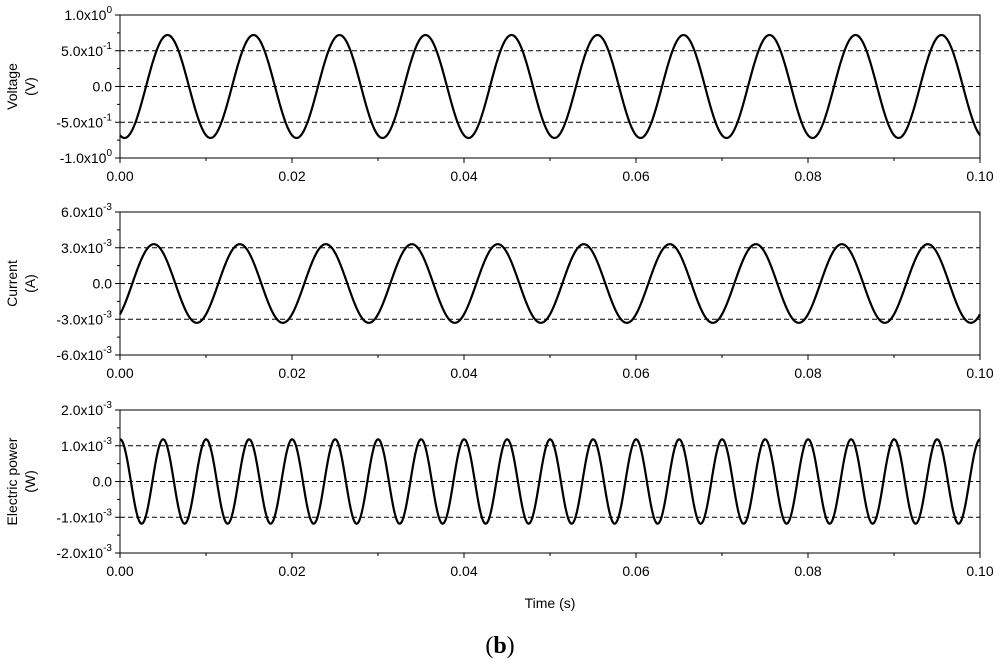 The width and height of the screenshot is (1000, 661). I want to click on figure-panel-tag: (b), so click(499, 646).